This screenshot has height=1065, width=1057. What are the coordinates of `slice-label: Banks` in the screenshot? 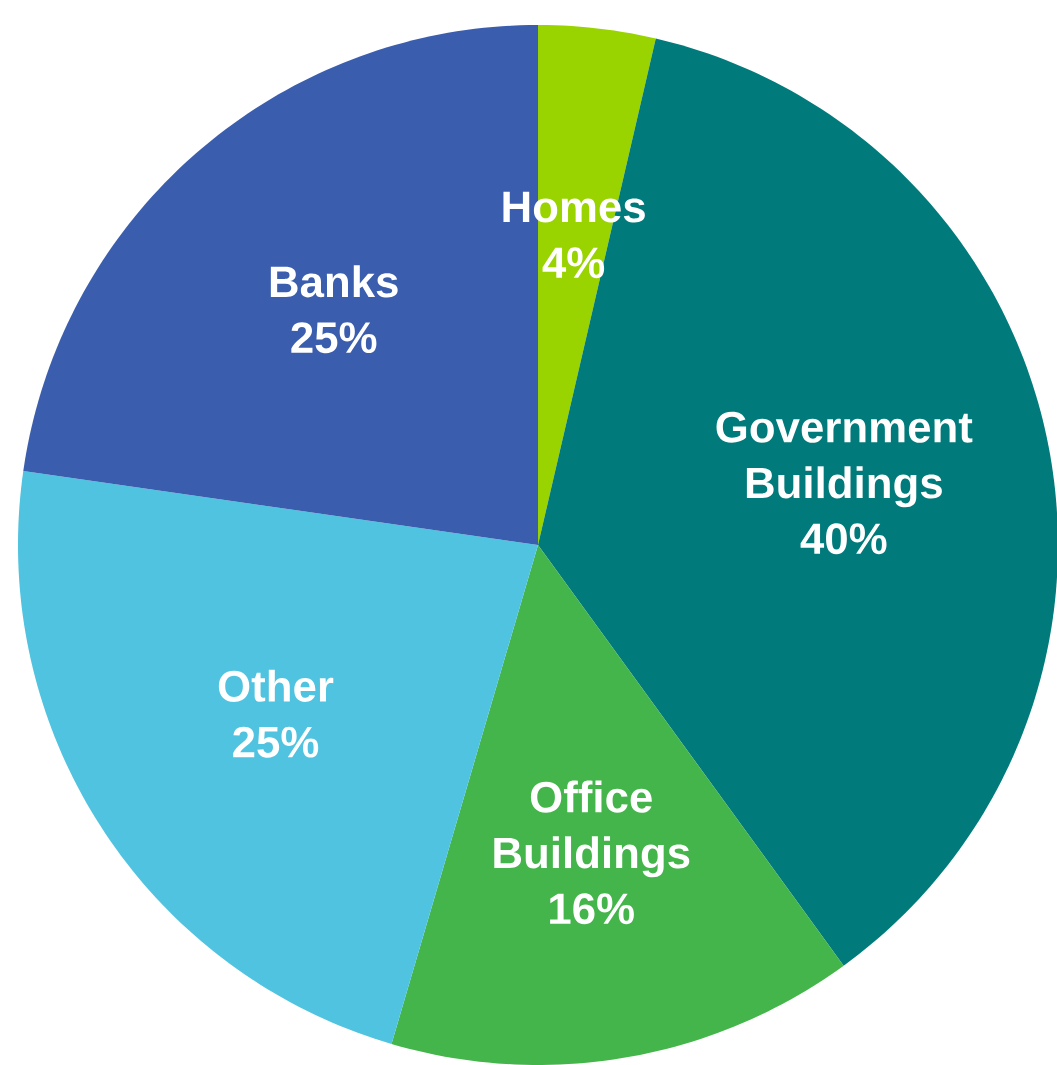 It's located at (334, 281).